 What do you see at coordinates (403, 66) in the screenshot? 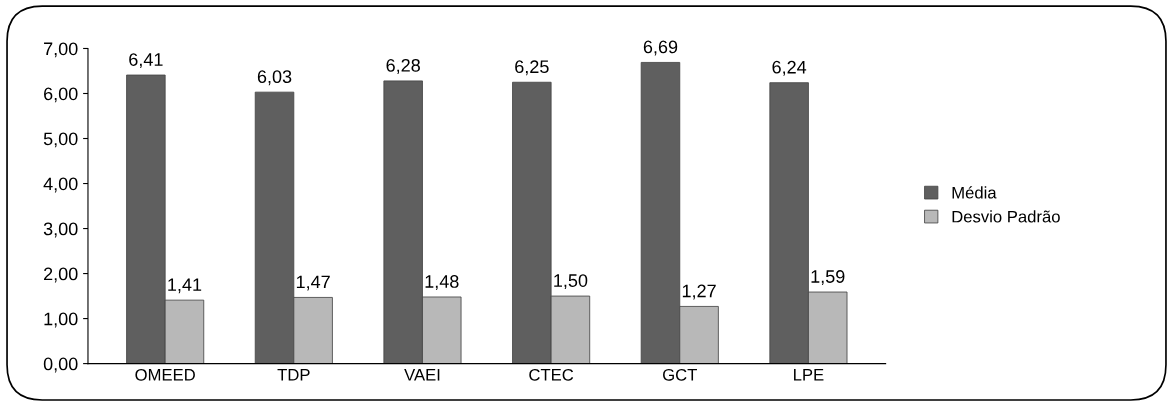
I see `data-label: 6,28` at bounding box center [403, 66].